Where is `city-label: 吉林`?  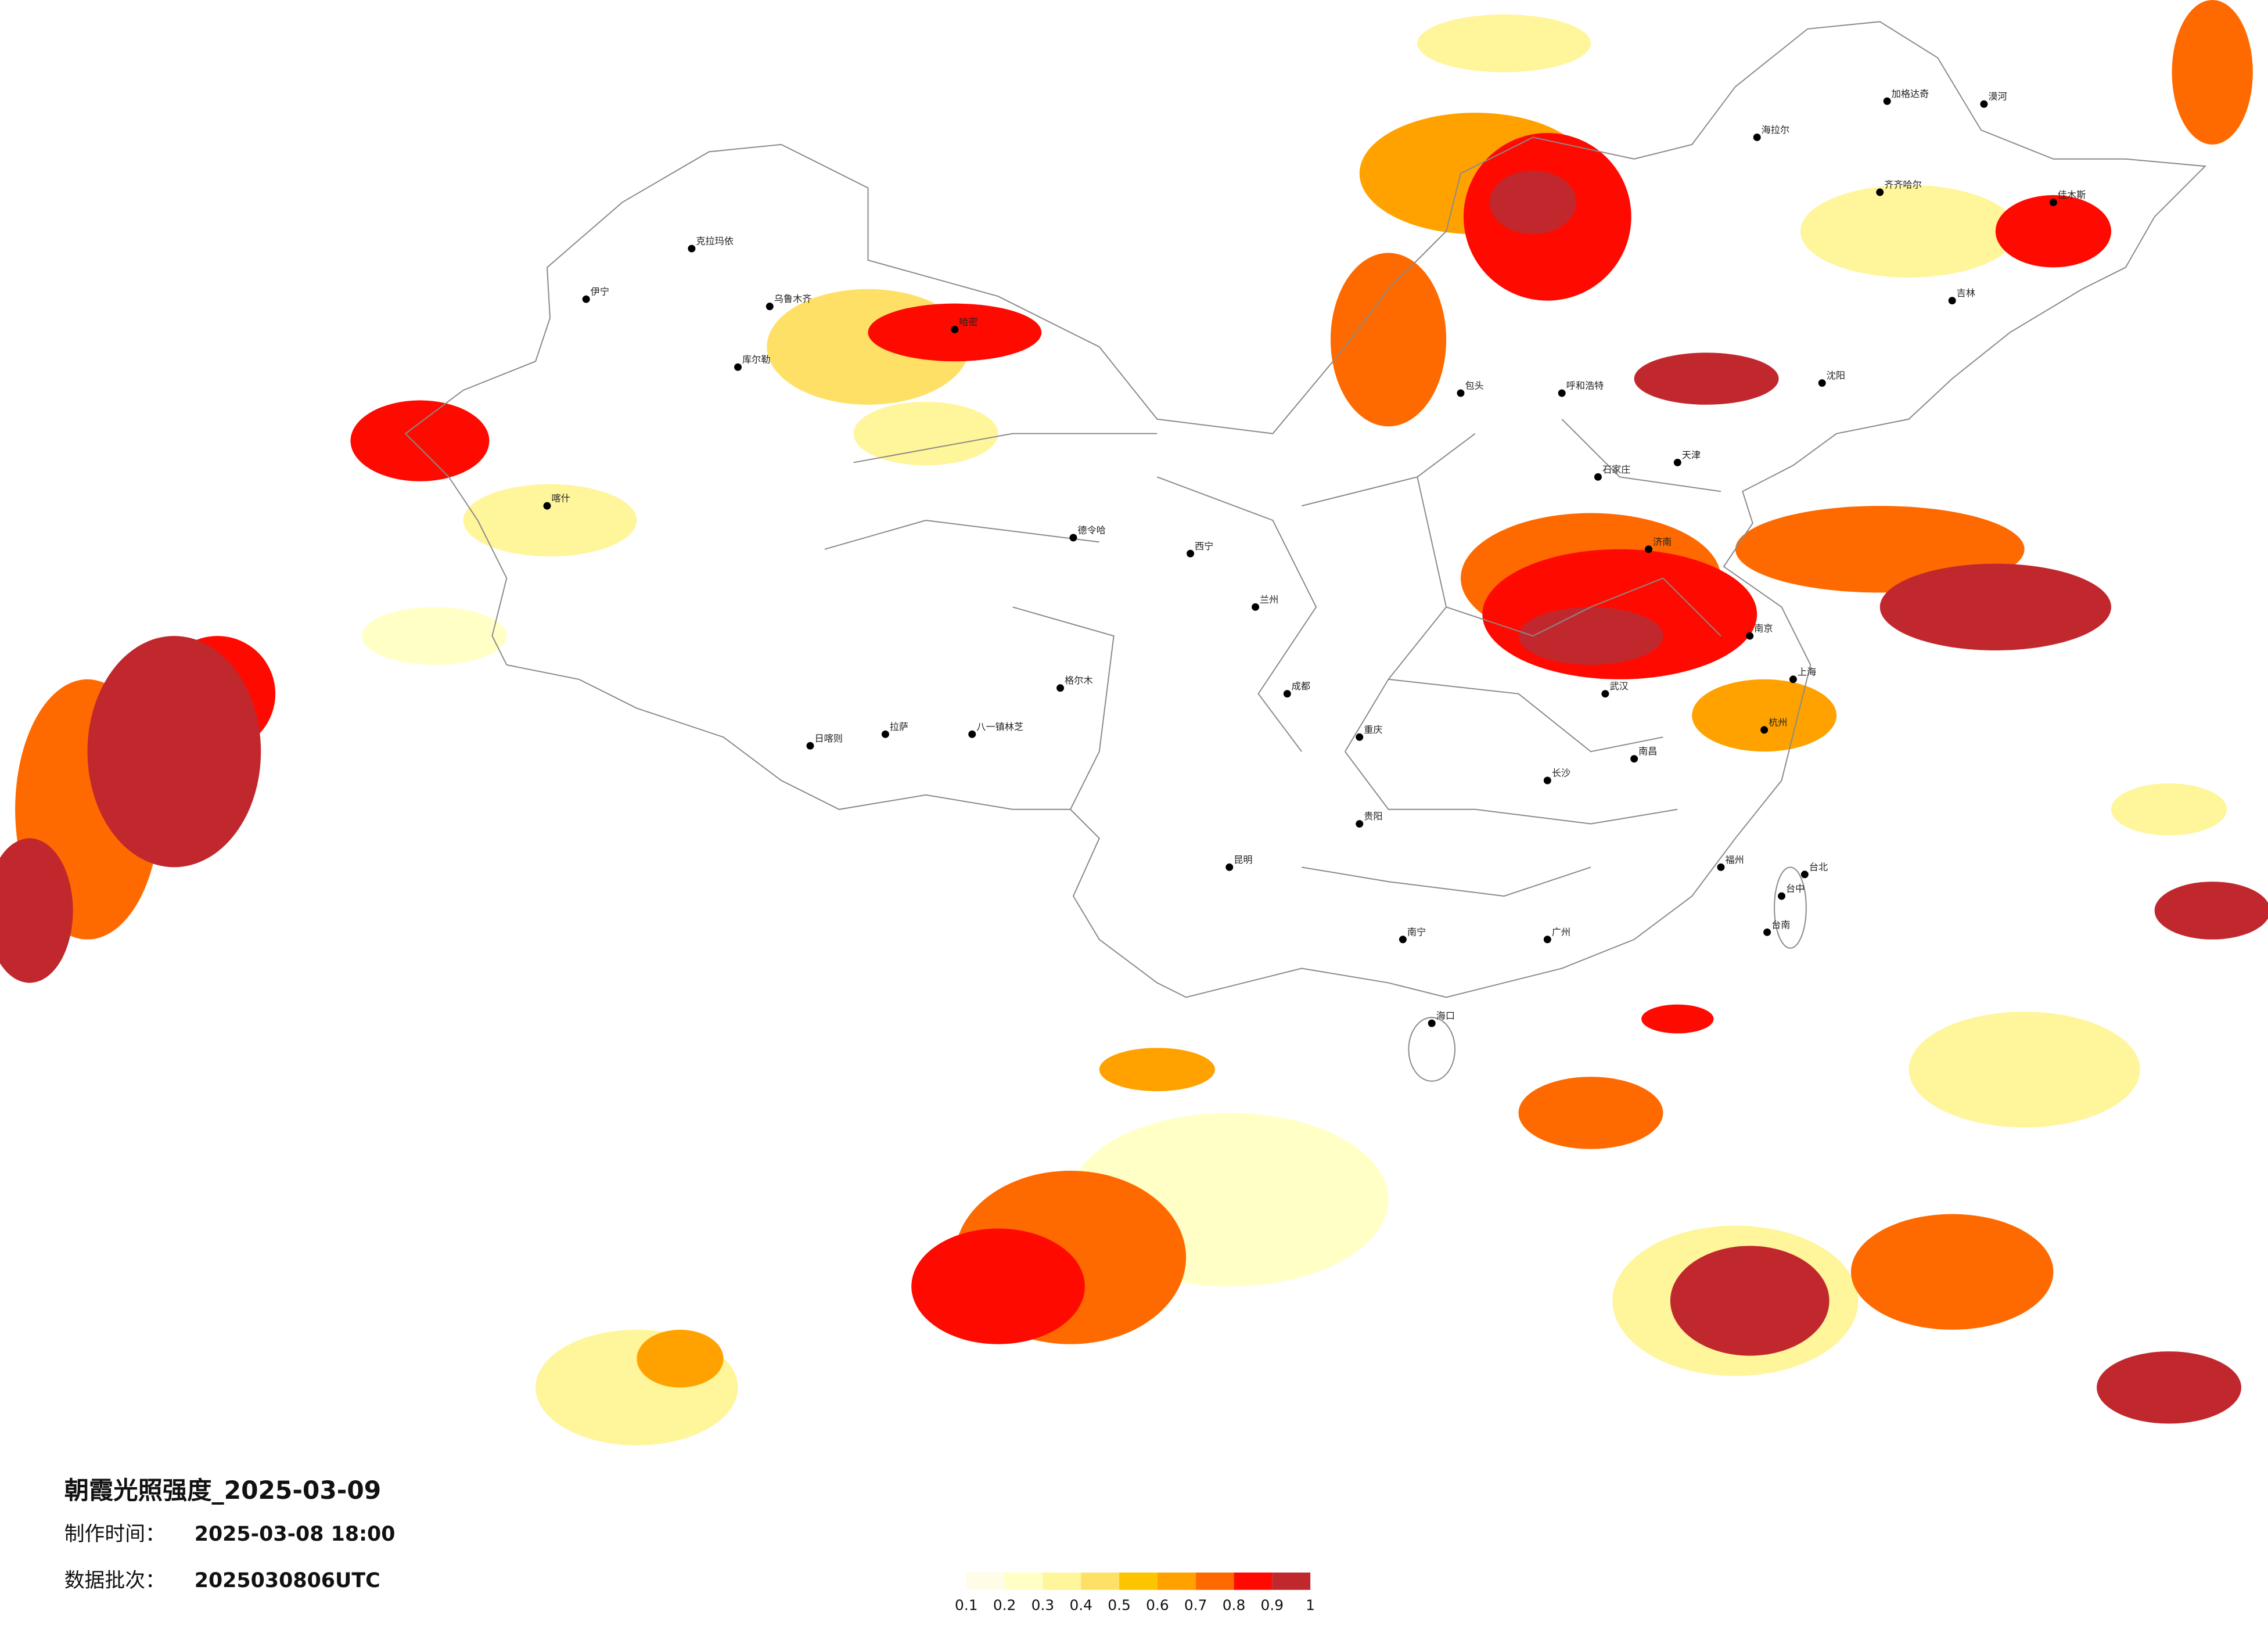
city-label: 吉林 is located at coordinates (1966, 292).